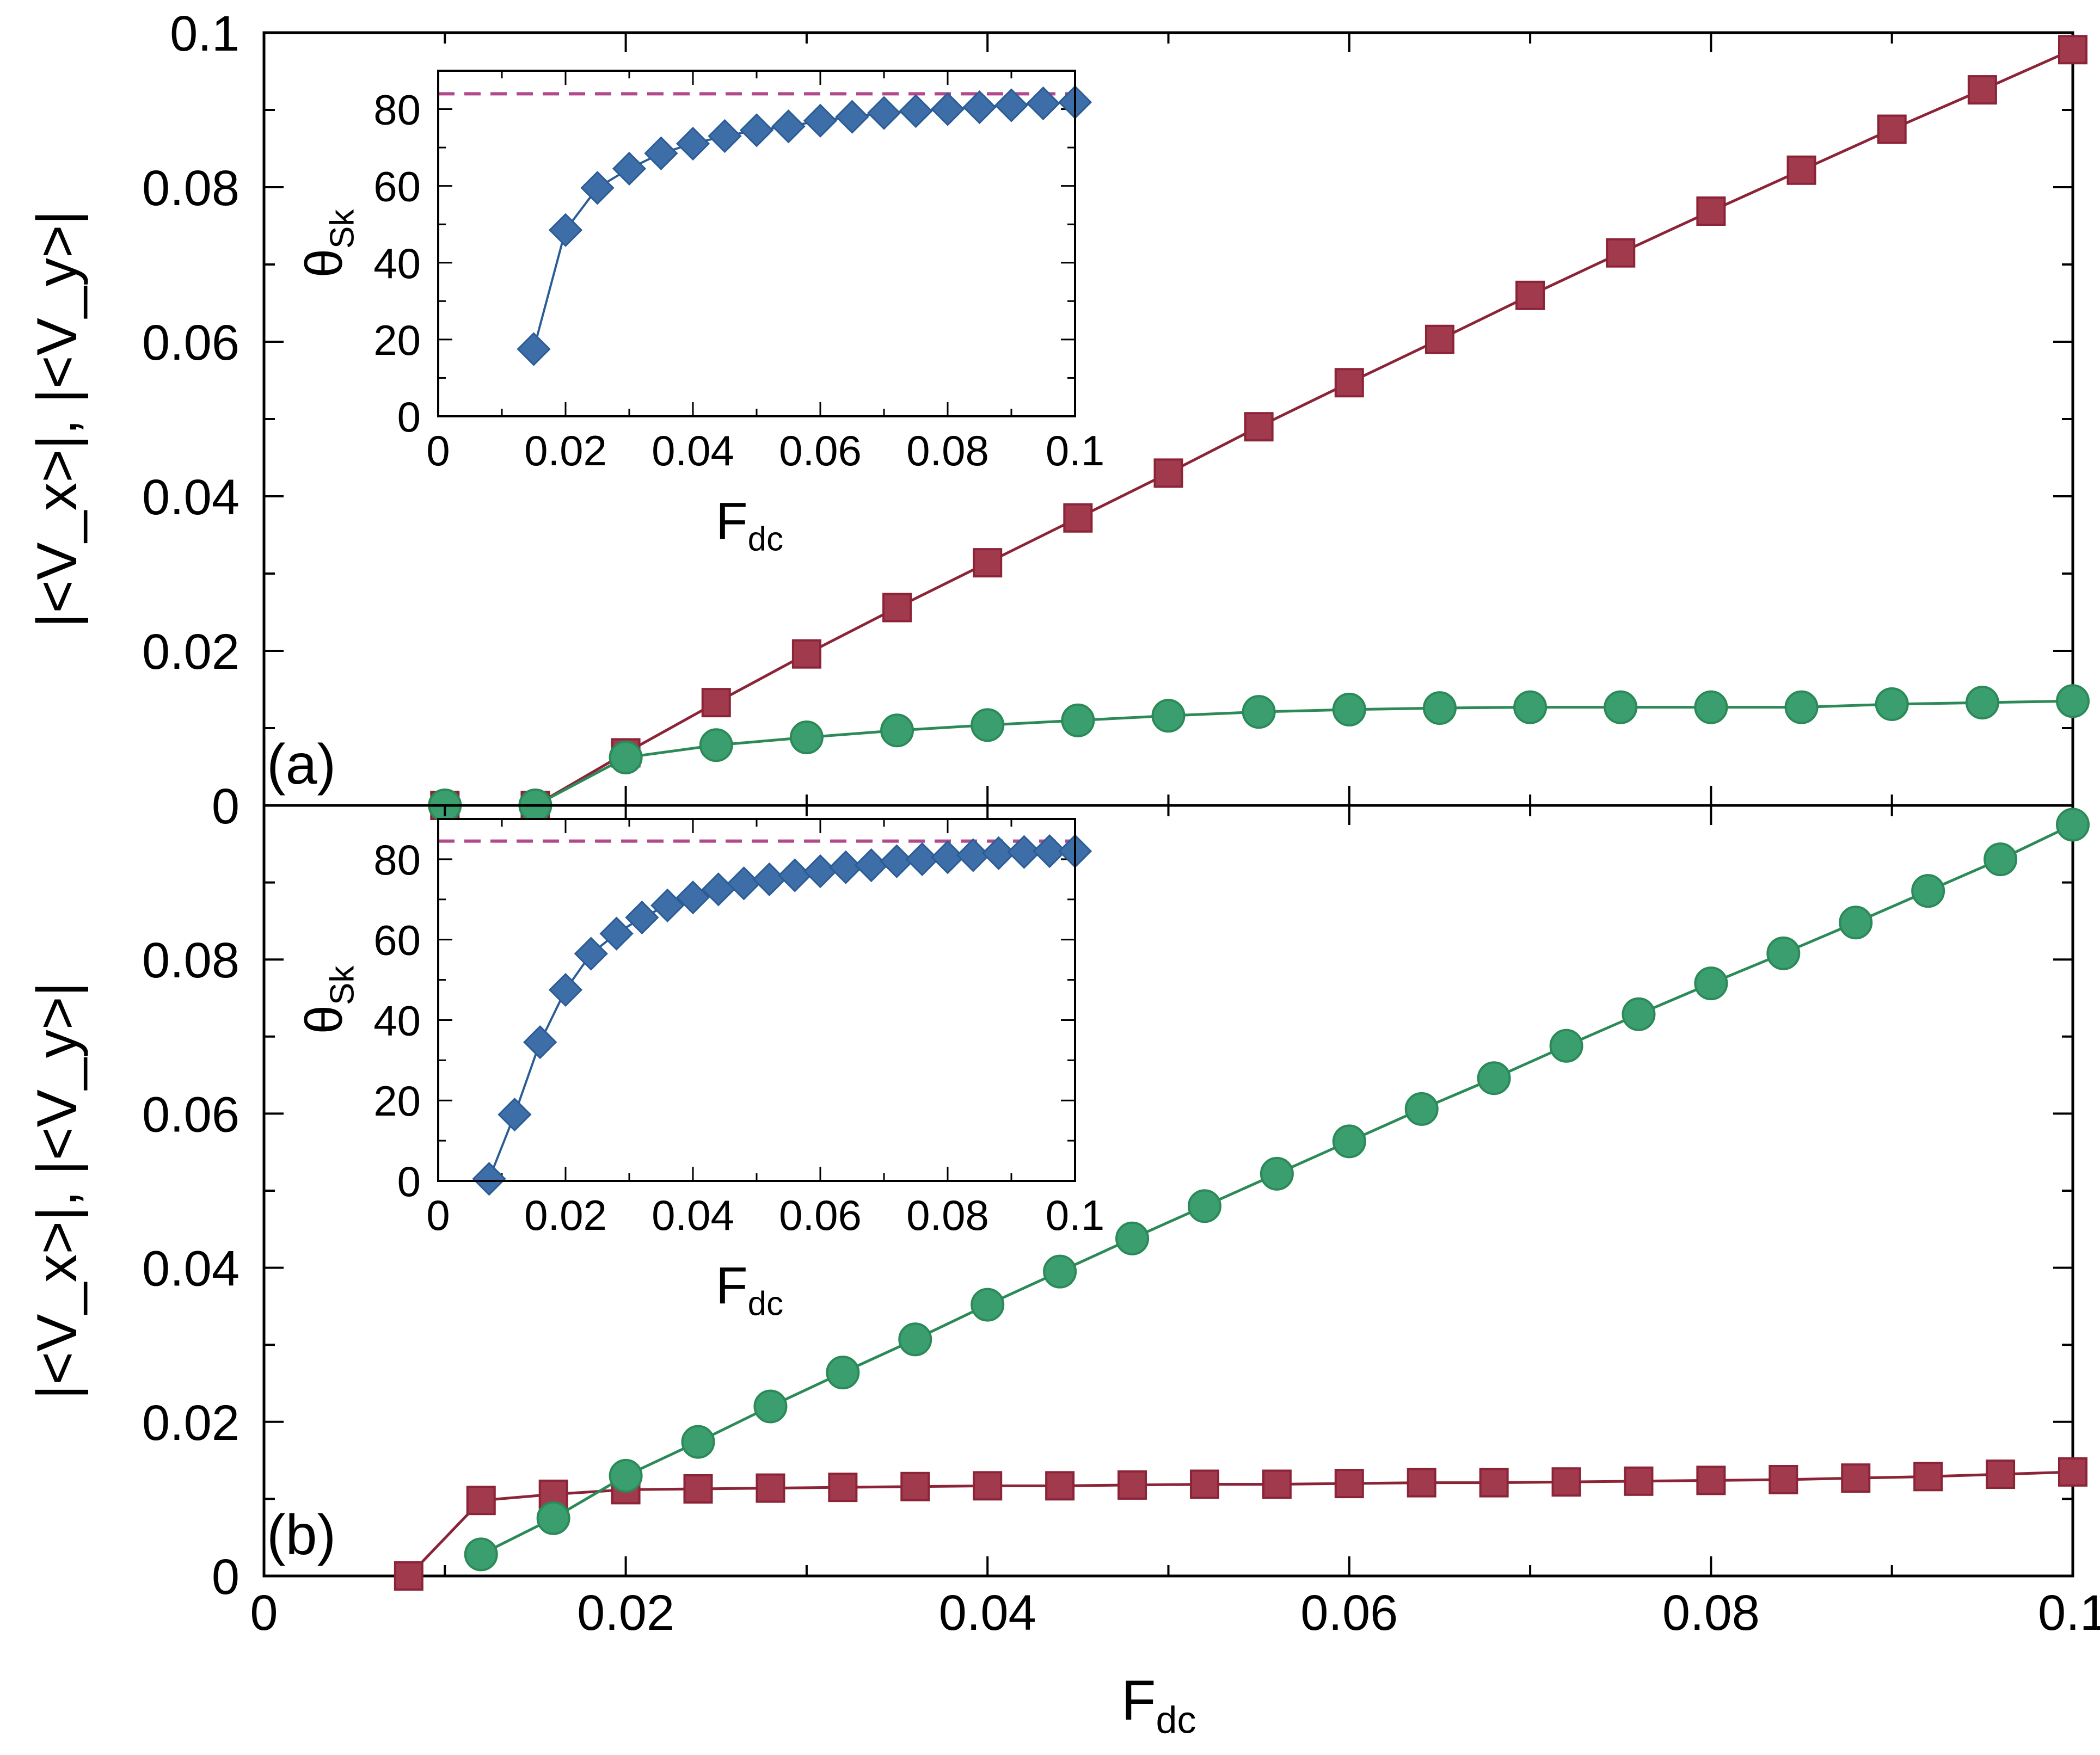 The image size is (2100, 1755). What do you see at coordinates (205, 33) in the screenshot?
I see `y-tick-label: 0.1` at bounding box center [205, 33].